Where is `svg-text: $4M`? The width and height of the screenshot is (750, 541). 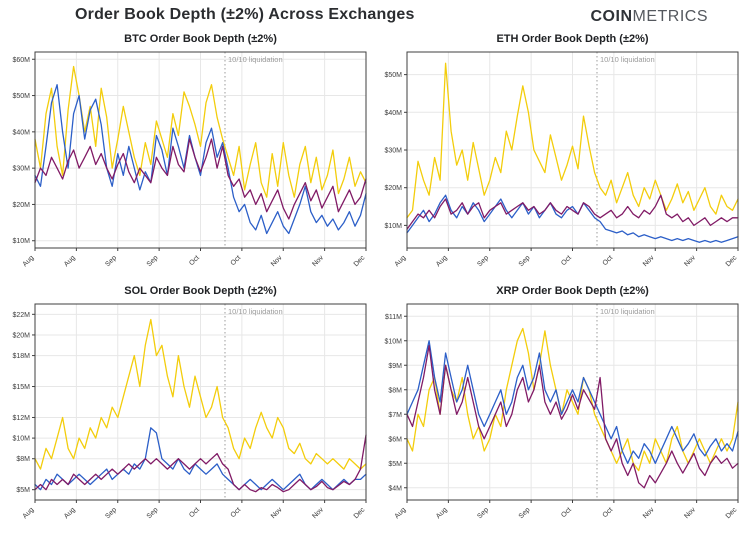
svg-text: $4M is located at coordinates (395, 488).